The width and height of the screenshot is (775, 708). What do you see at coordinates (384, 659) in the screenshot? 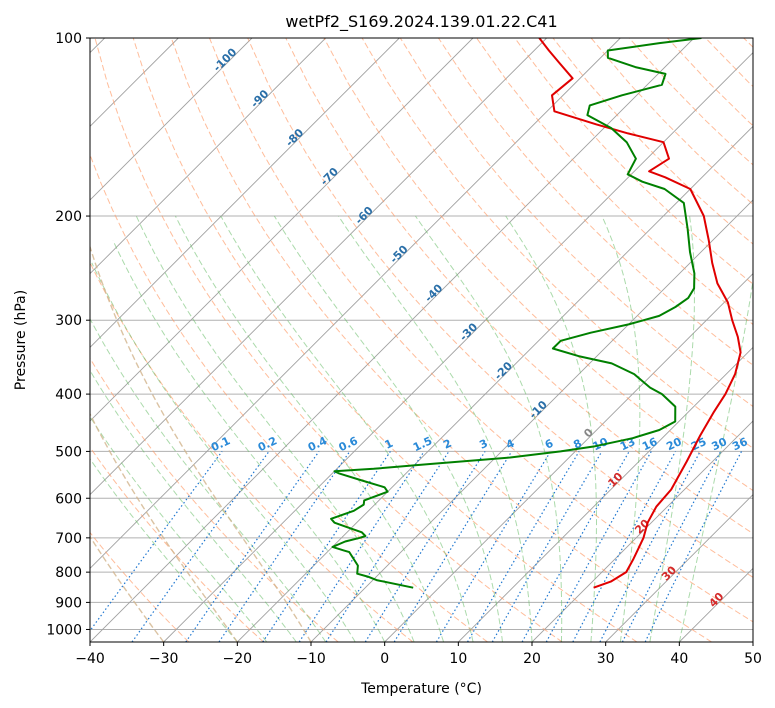
I see `x-tick-label: 0` at bounding box center [384, 659].